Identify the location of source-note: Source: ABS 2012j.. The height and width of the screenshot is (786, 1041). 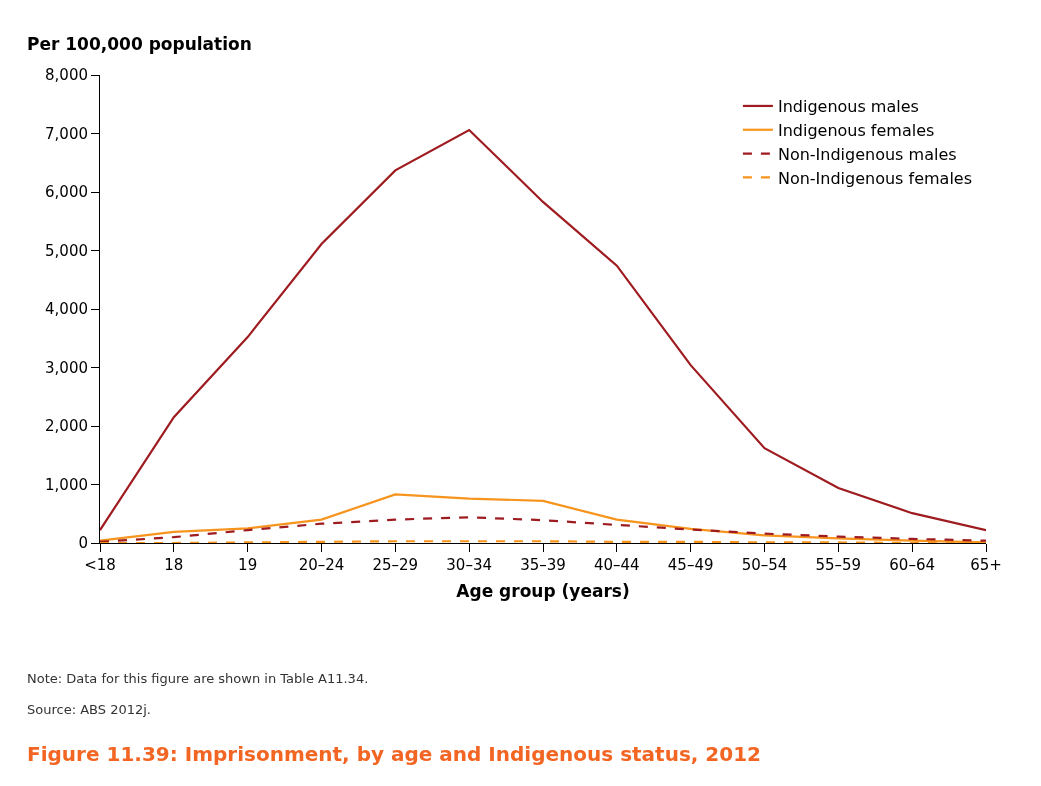
(89, 709).